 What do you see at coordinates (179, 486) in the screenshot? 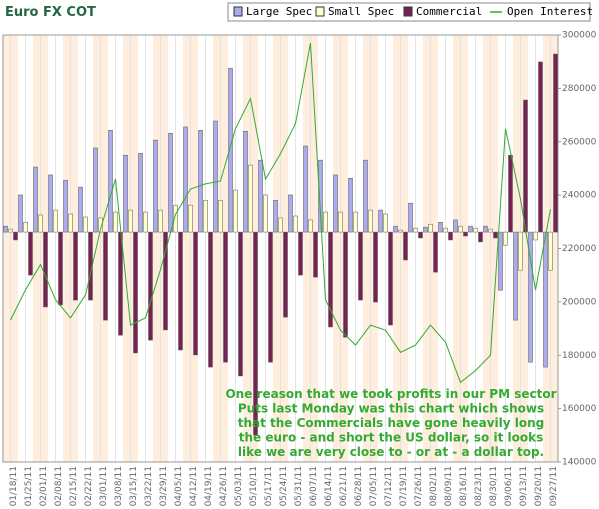
I see `x-tick-label: 04/05/11` at bounding box center [179, 486].